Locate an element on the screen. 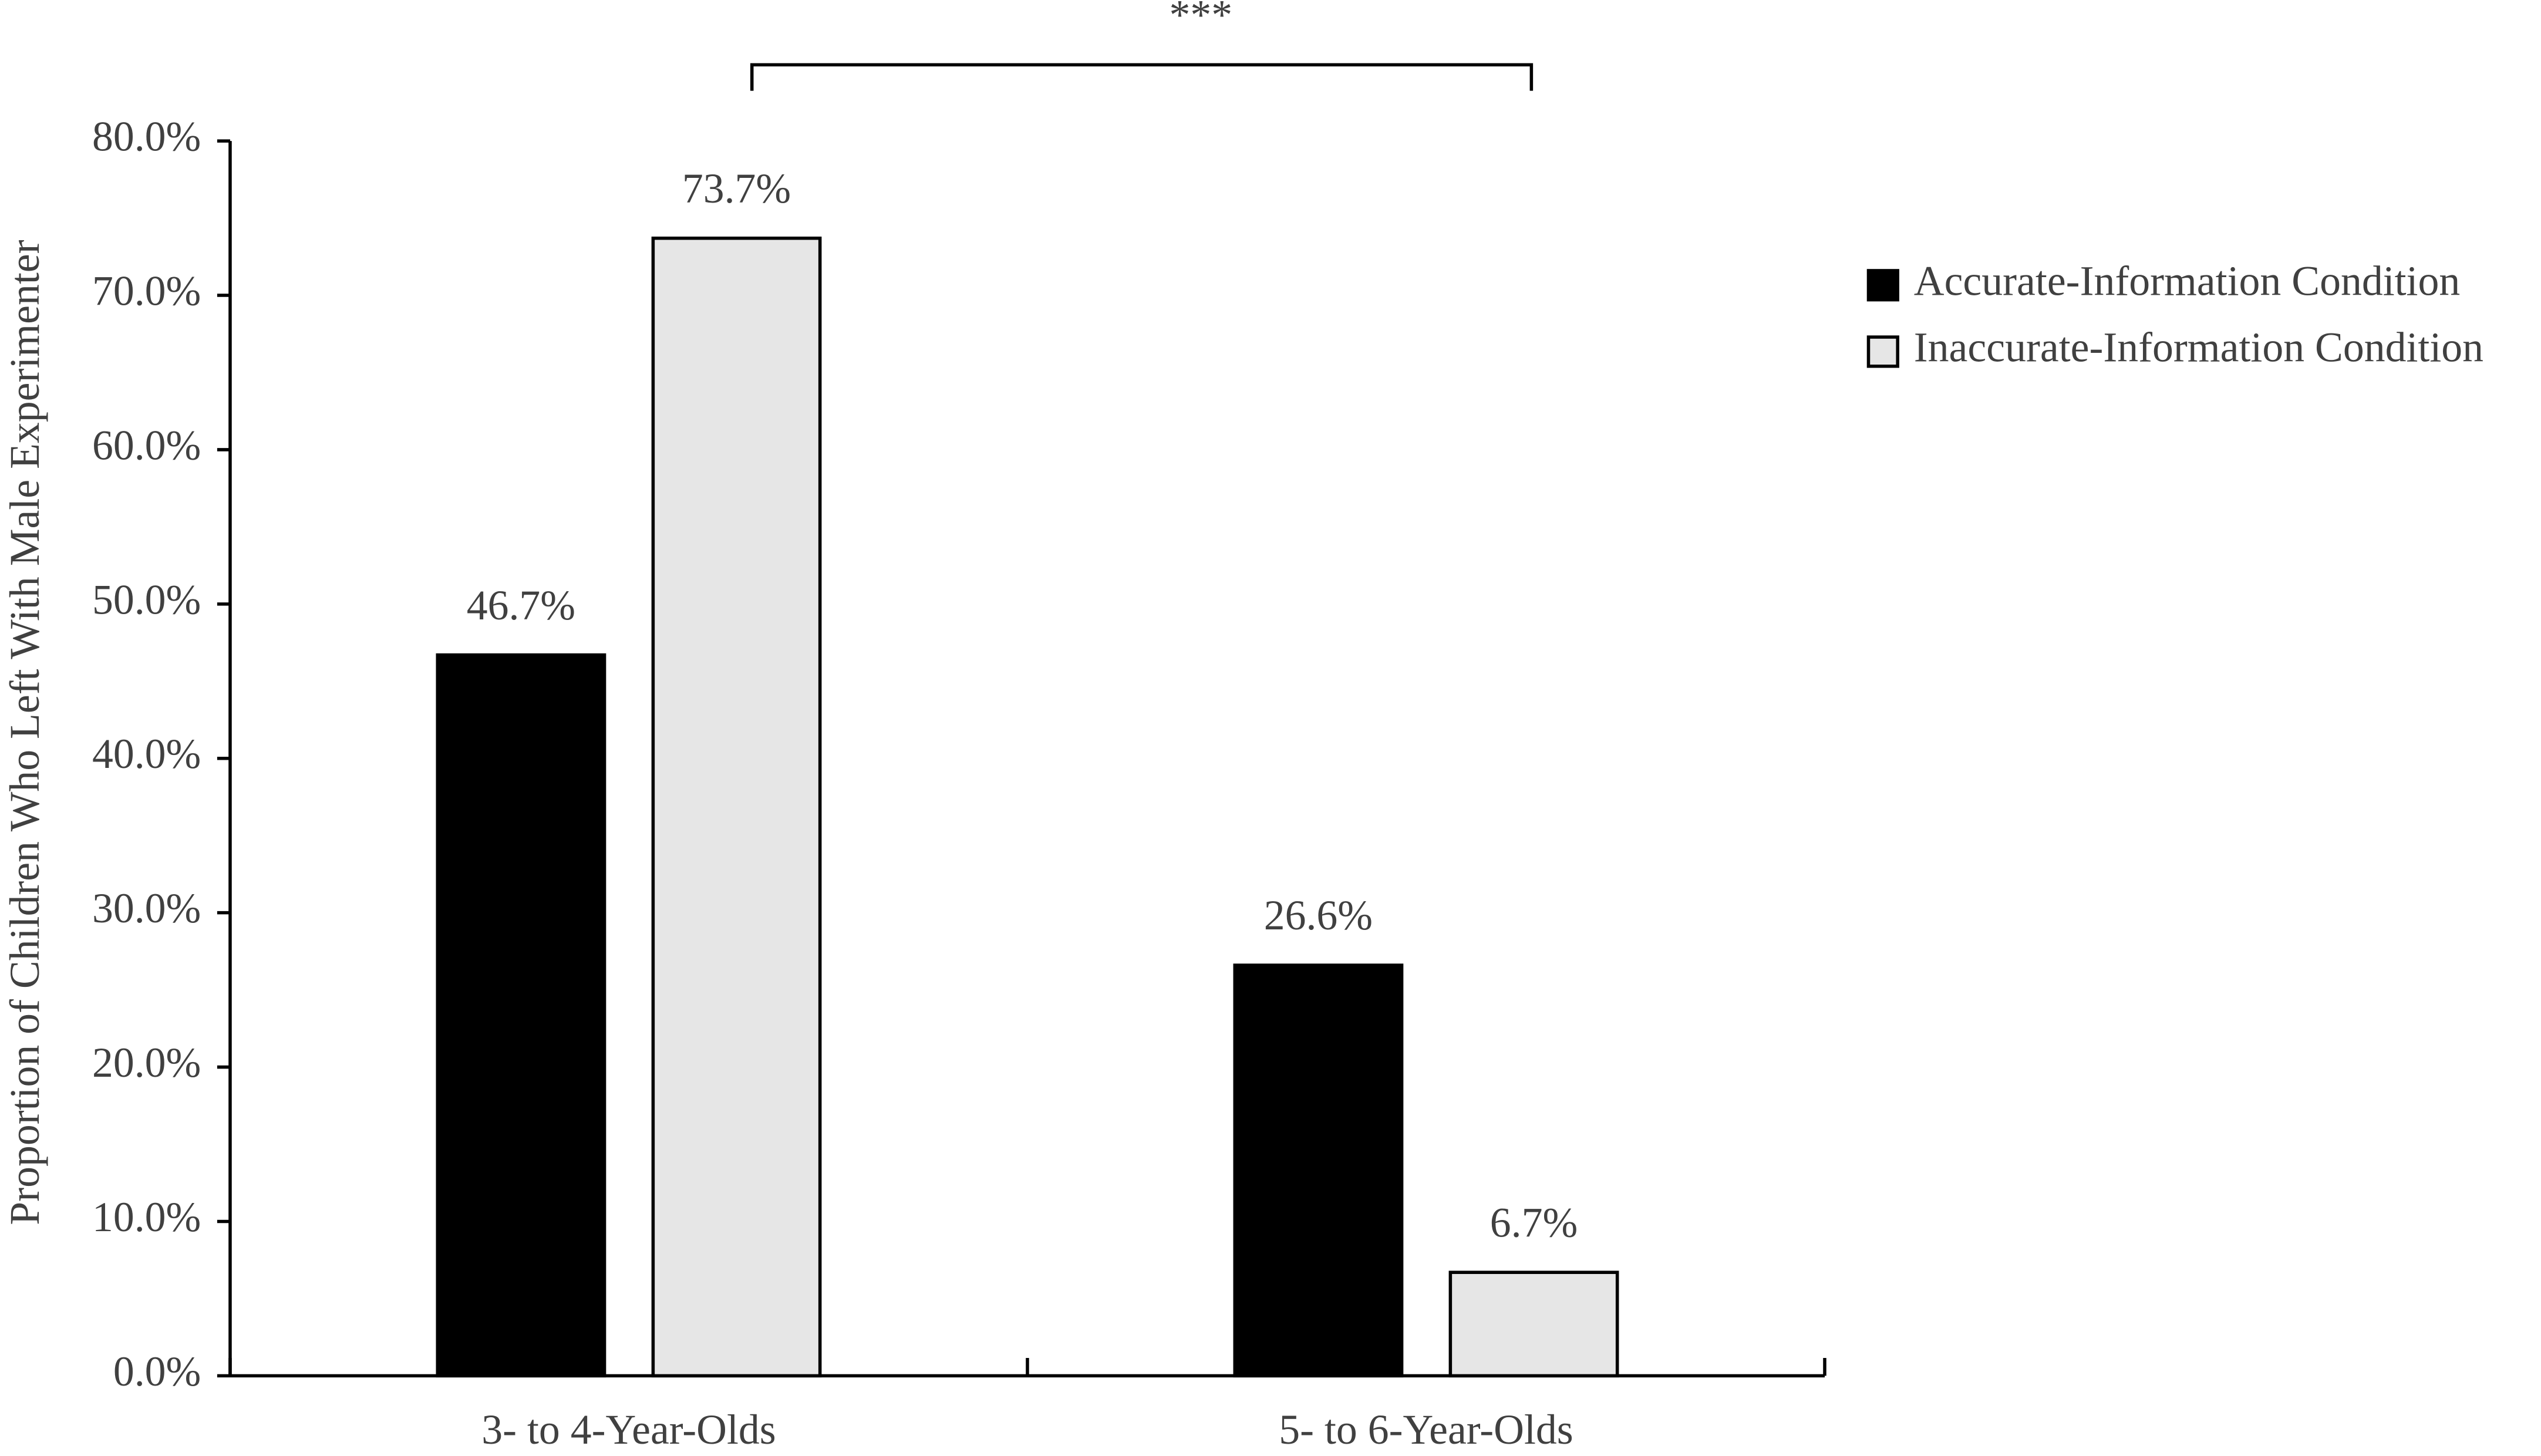 Image resolution: width=2541 pixels, height=1456 pixels. legend-label: Inaccurate-Information Condition is located at coordinates (2198, 346).